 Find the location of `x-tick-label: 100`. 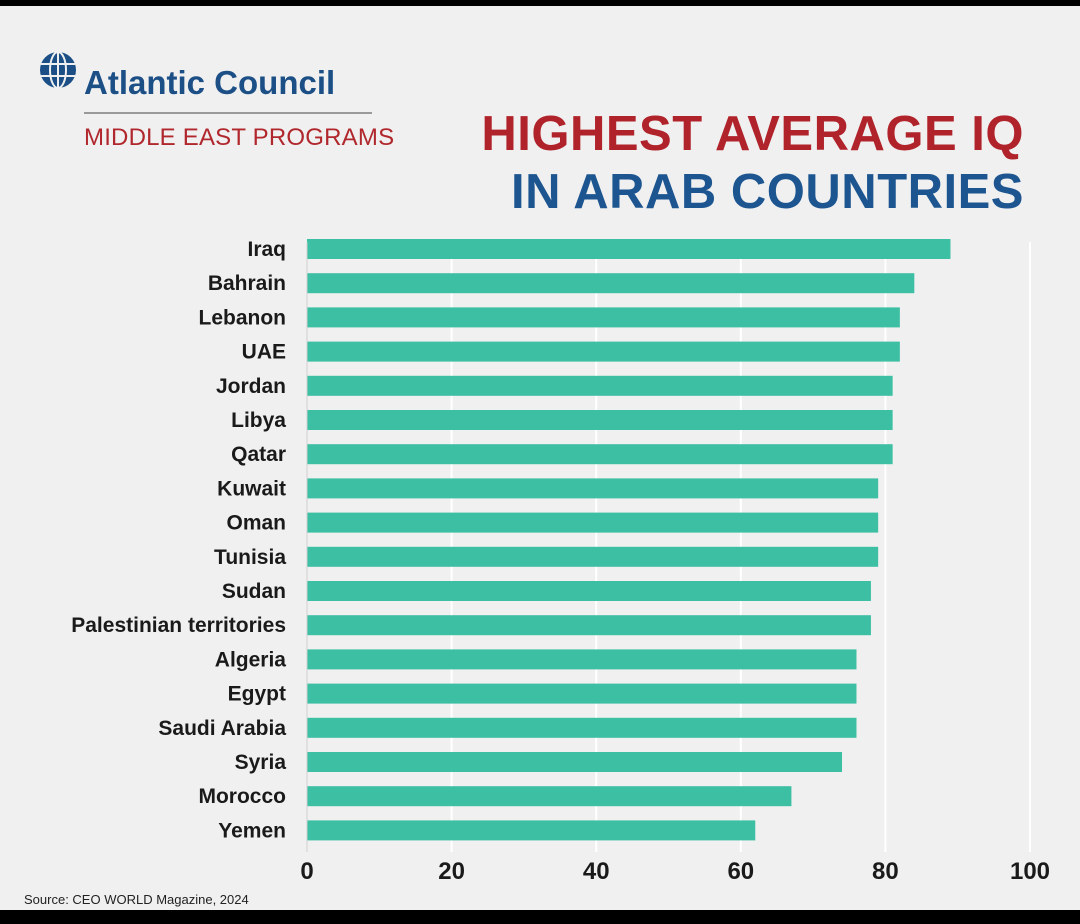

x-tick-label: 100 is located at coordinates (1030, 871).